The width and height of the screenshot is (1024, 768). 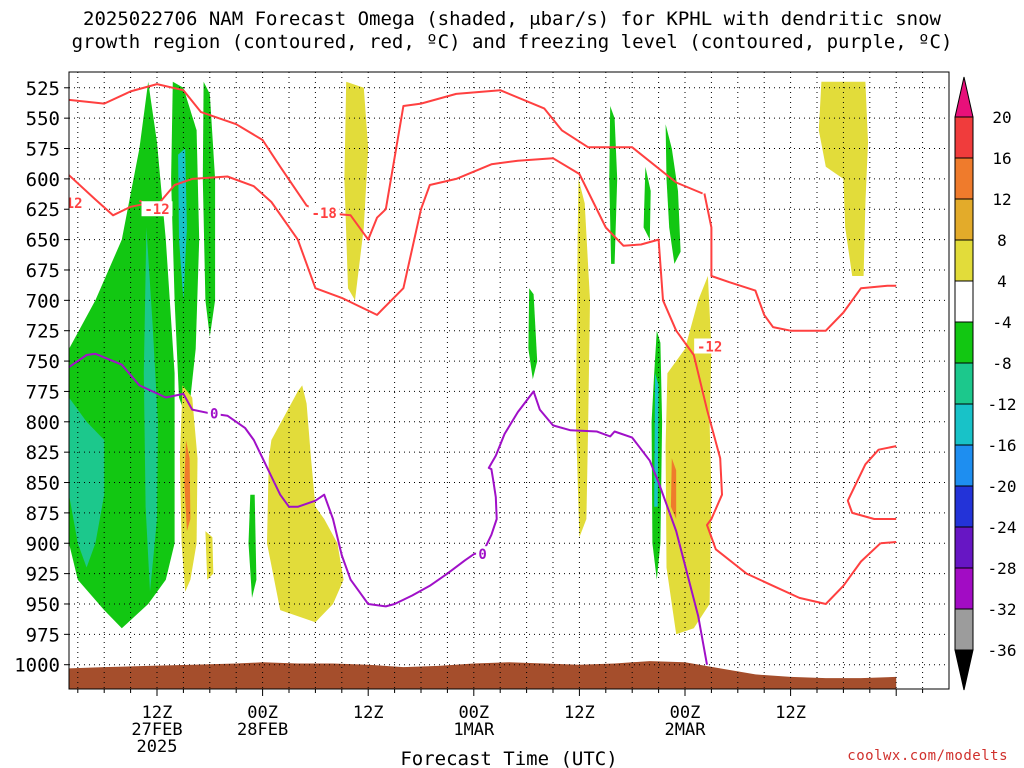 I want to click on y-tick-label: 975, so click(x=43, y=635).